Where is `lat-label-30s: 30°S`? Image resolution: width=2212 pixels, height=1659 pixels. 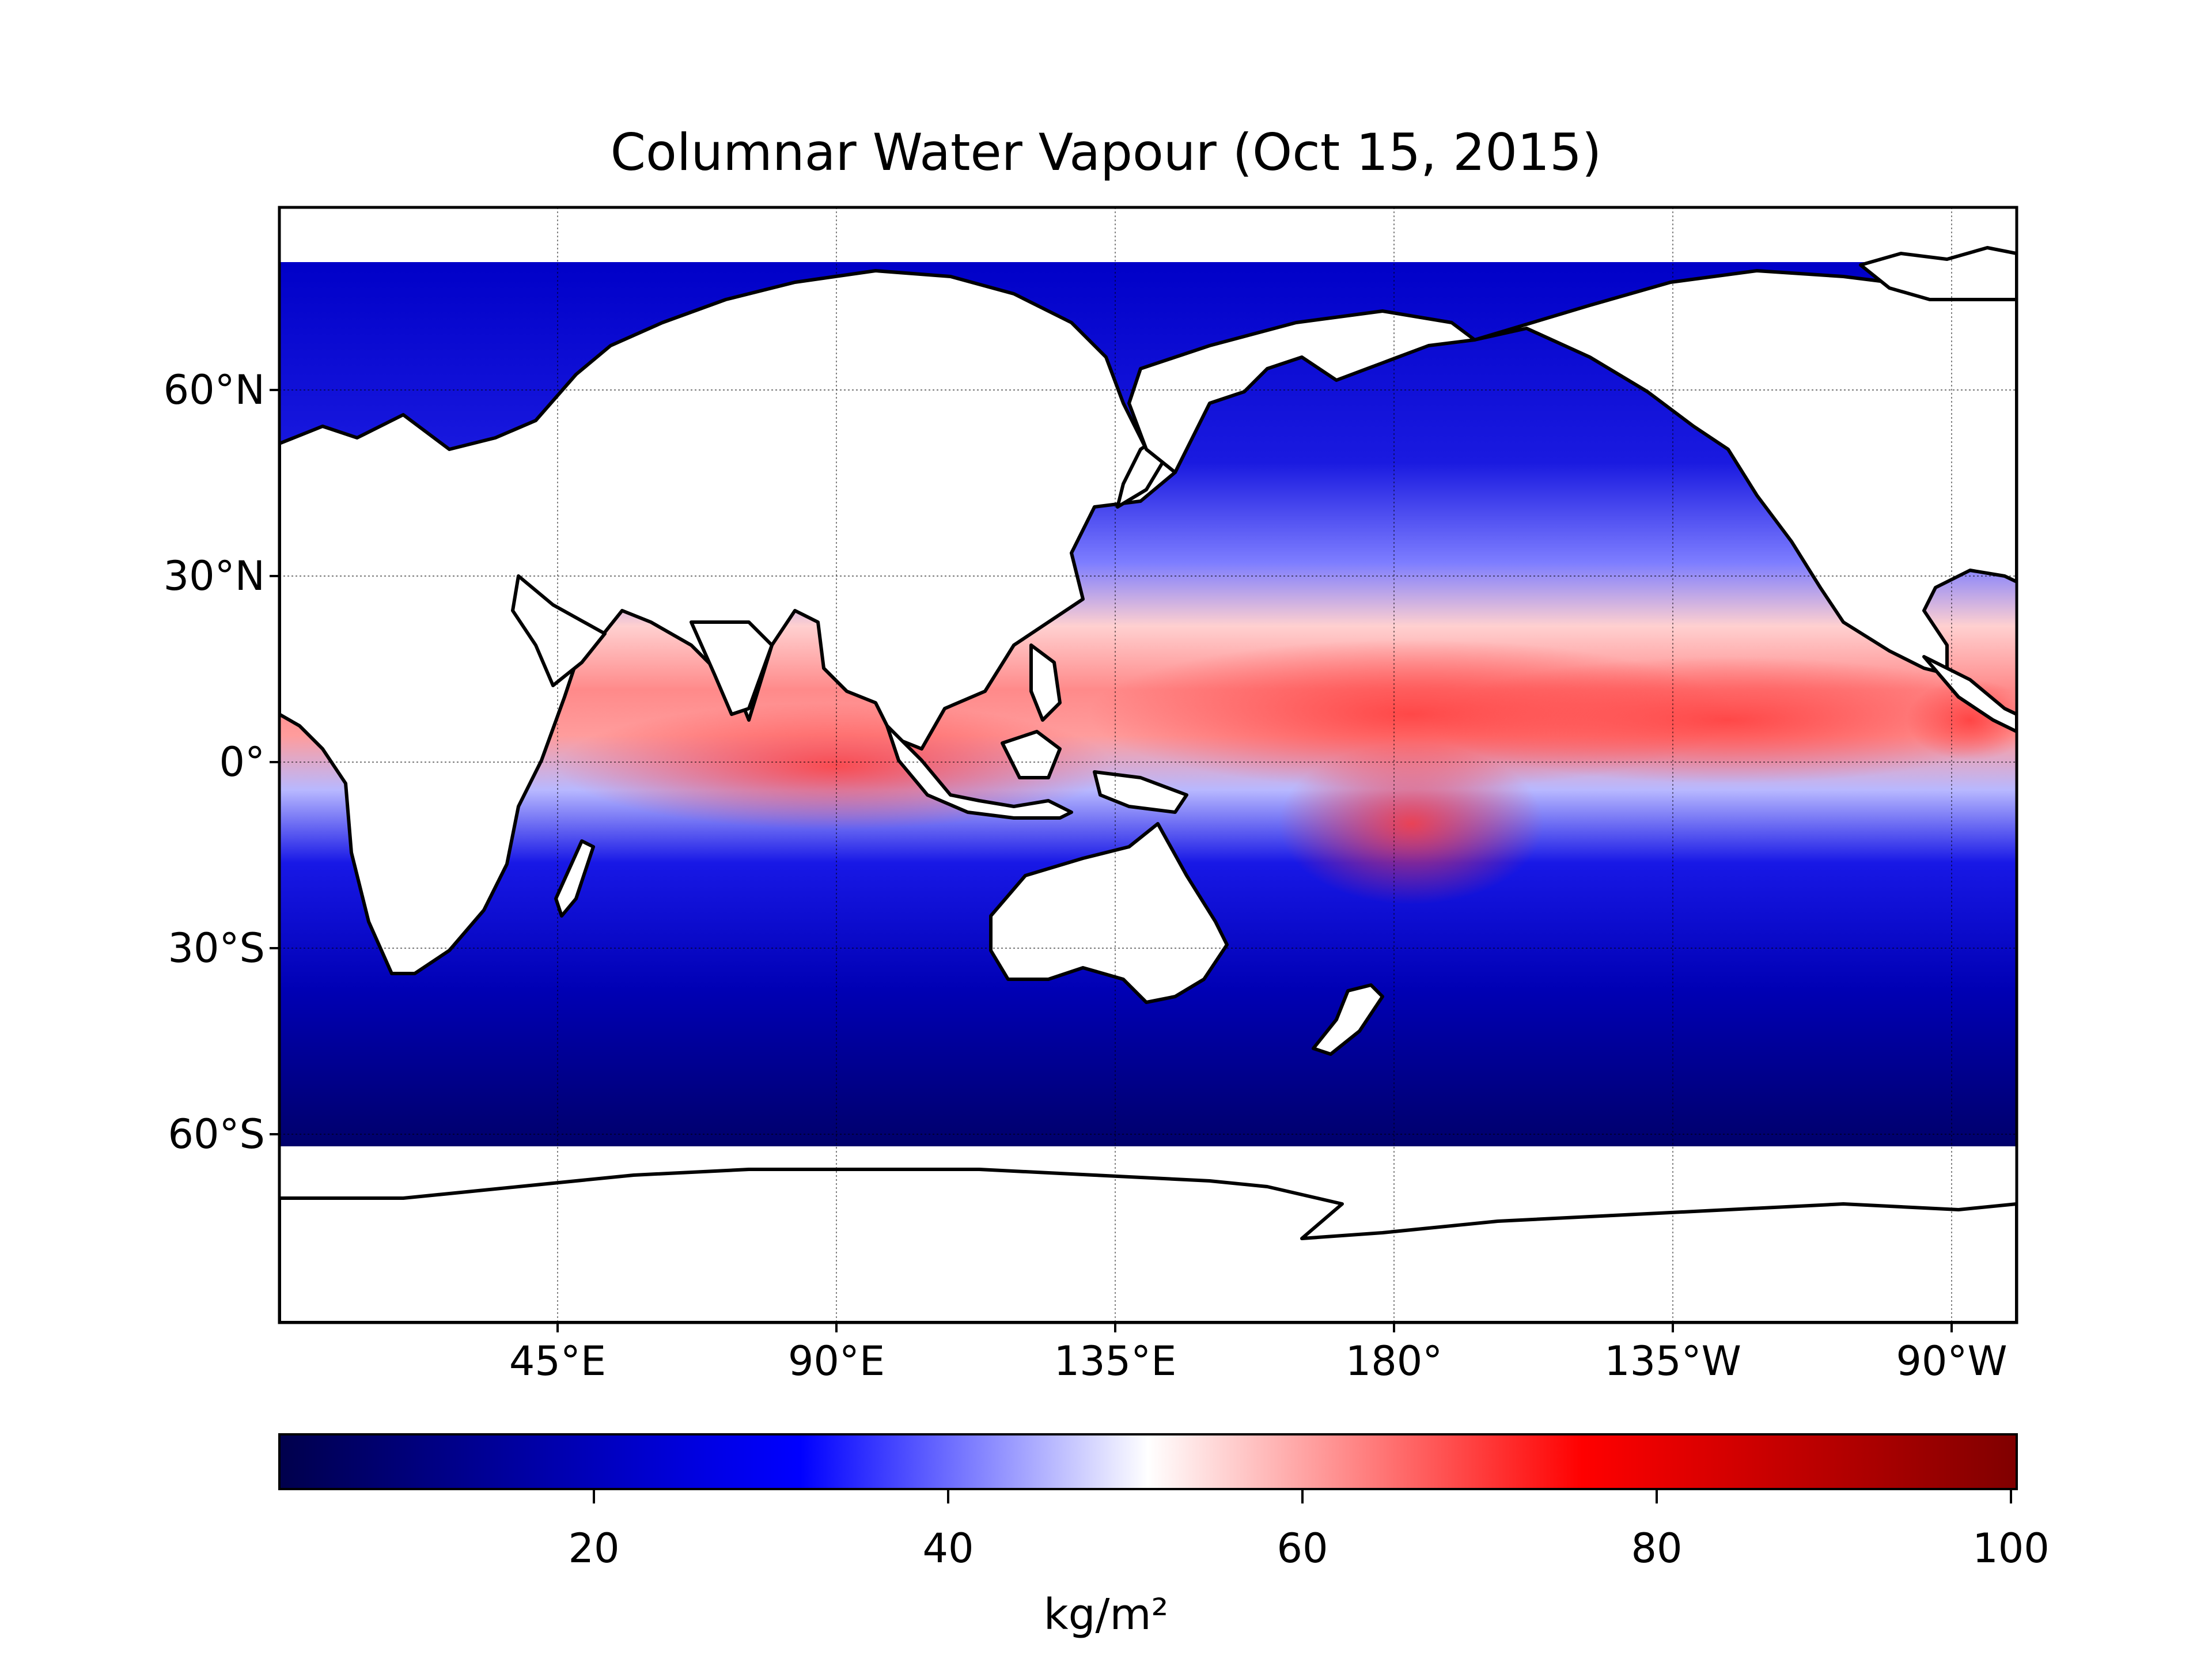 lat-label-30s: 30°S is located at coordinates (216, 948).